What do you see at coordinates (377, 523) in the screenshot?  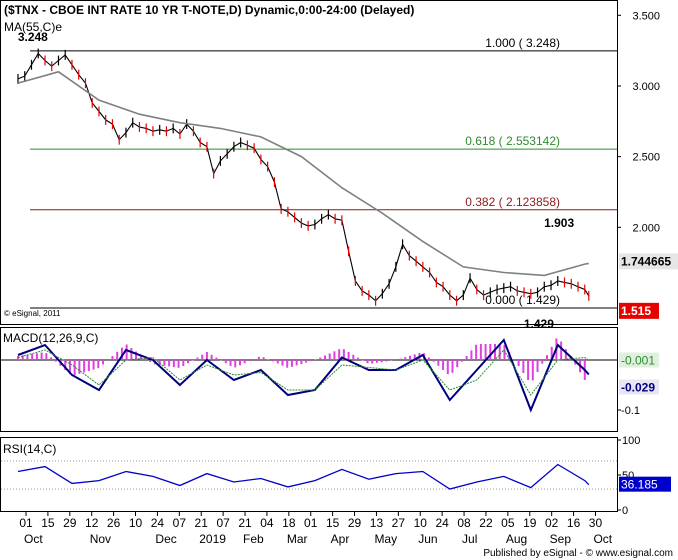 I see `x-tick-label: 13` at bounding box center [377, 523].